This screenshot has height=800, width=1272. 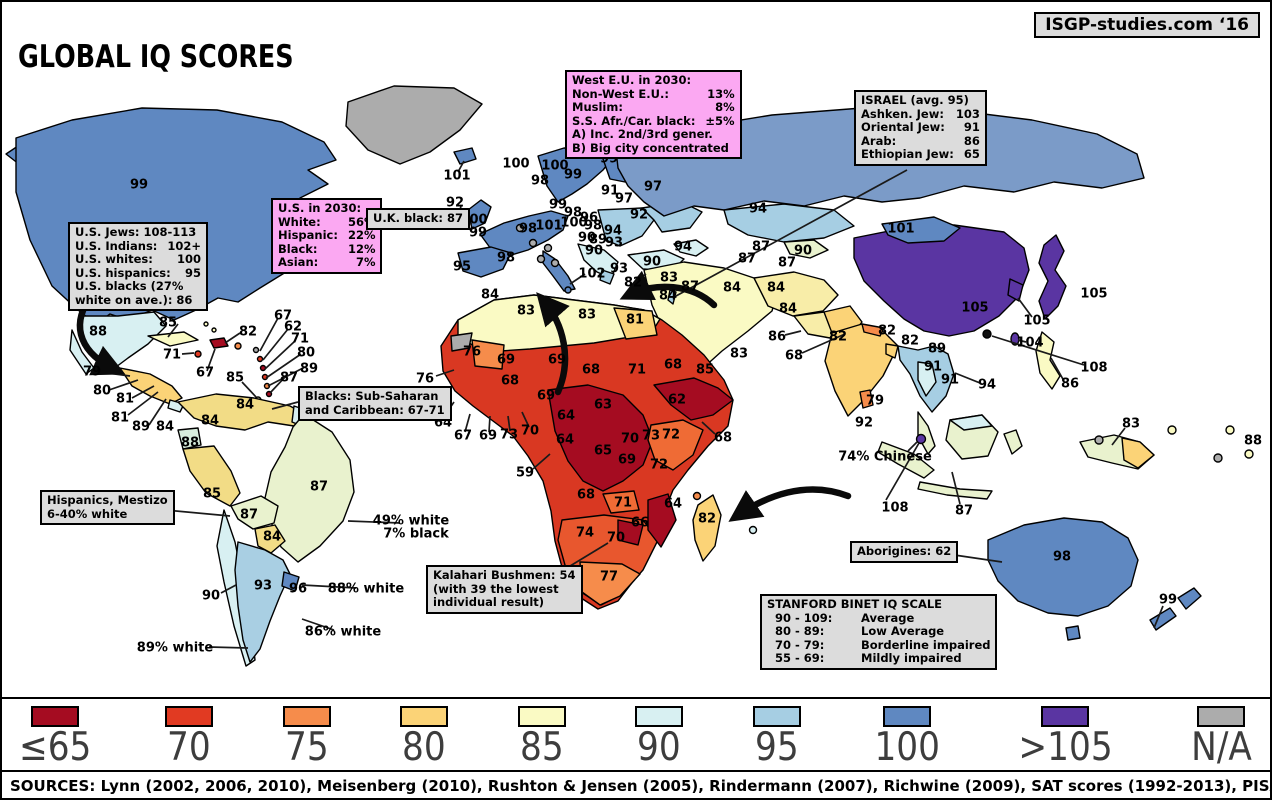 What do you see at coordinates (211, 596) in the screenshot?
I see `map-label: 90` at bounding box center [211, 596].